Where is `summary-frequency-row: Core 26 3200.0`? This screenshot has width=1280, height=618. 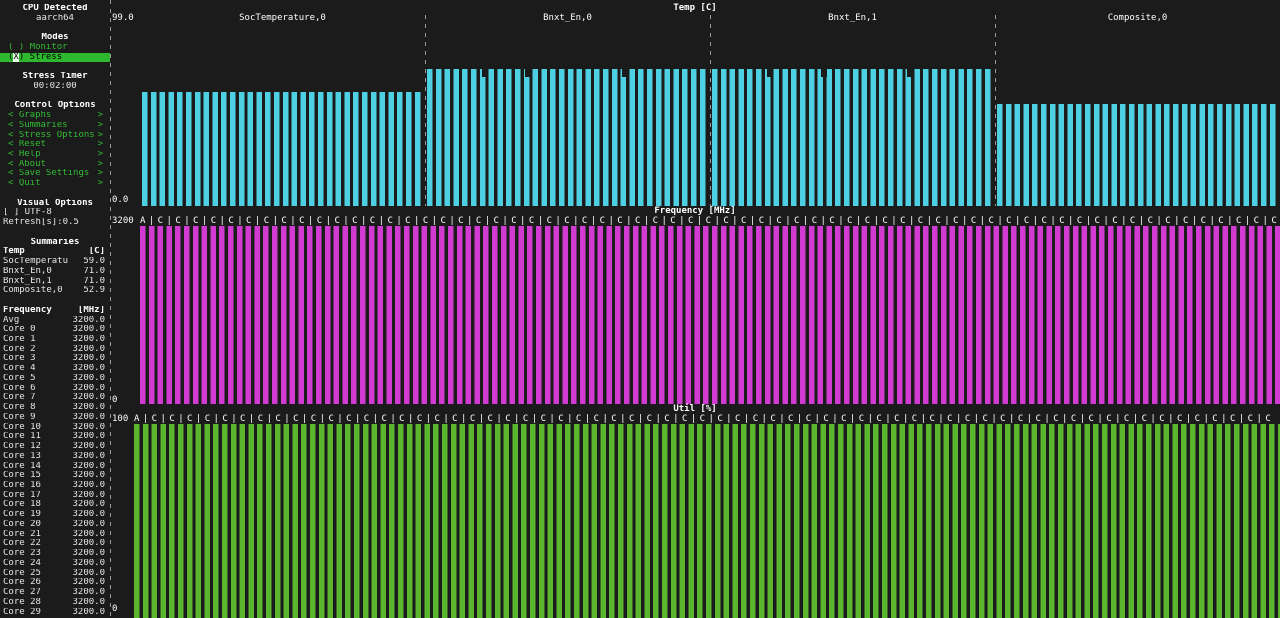
summary-frequency-row: Core 26 3200.0 is located at coordinates (54, 583).